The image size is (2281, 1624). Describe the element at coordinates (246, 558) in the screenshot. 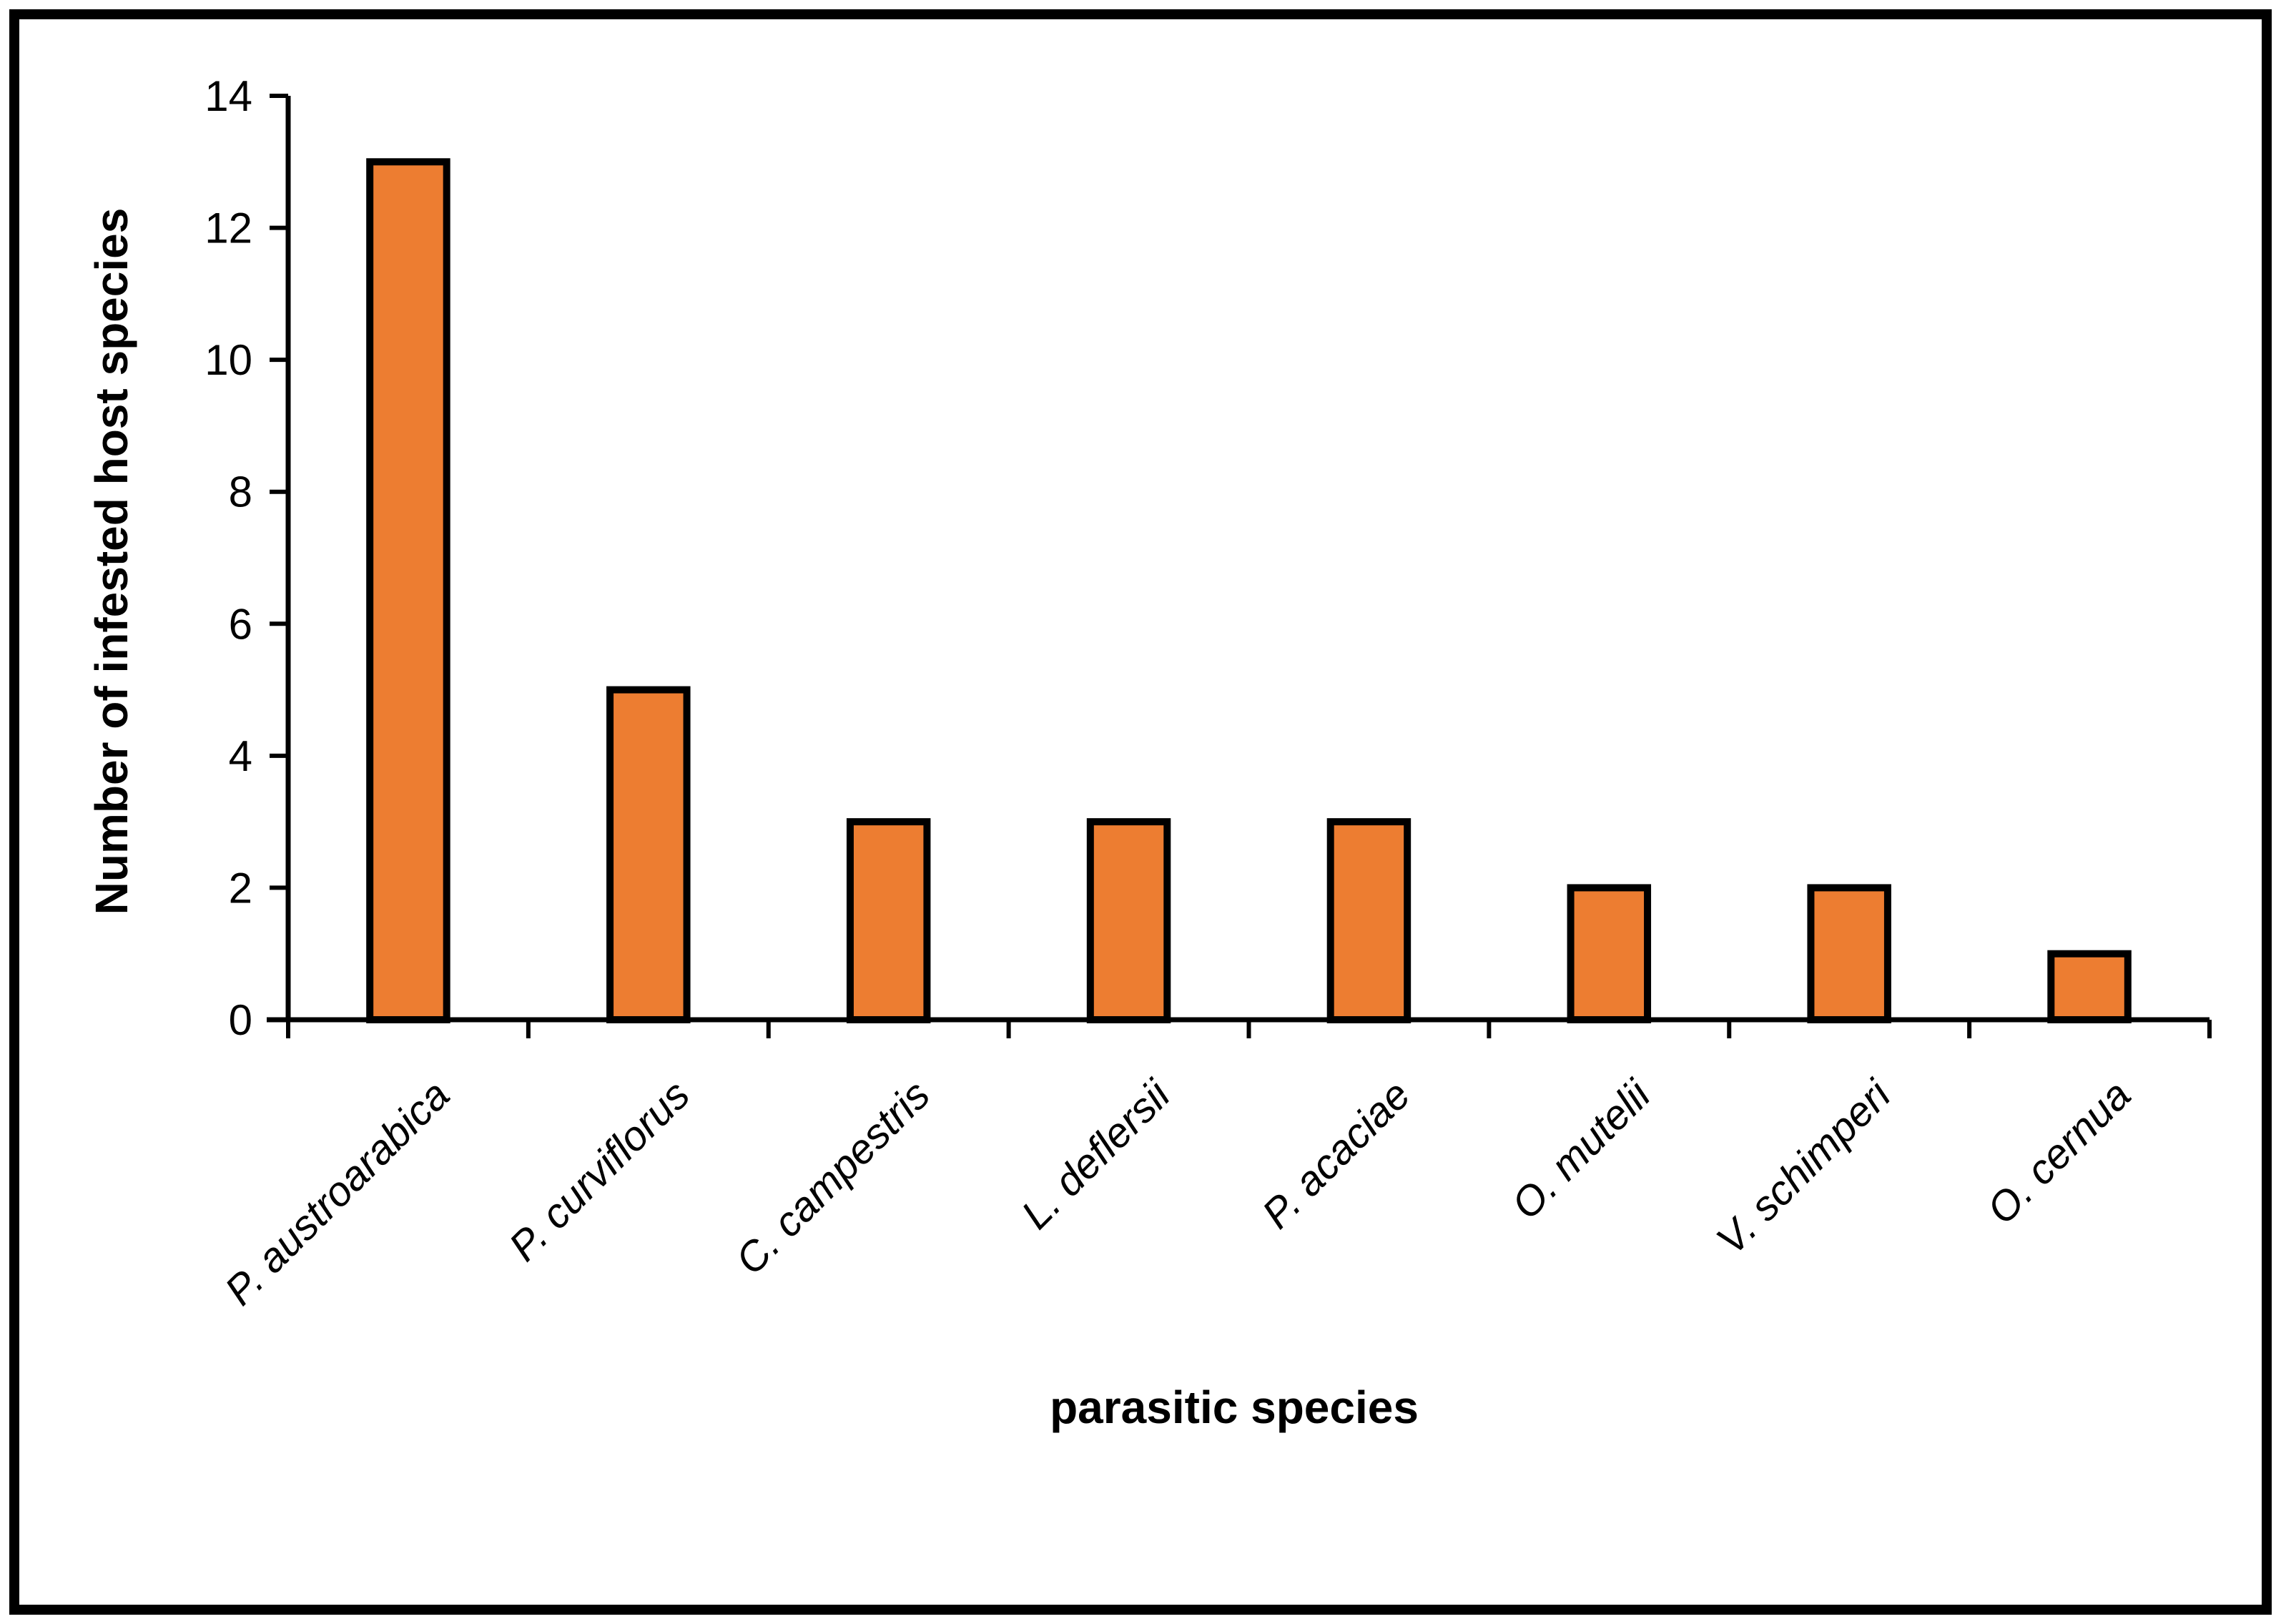

I see `y-axis-ticks: 0 2 4 6 8 10 12 14` at that location.